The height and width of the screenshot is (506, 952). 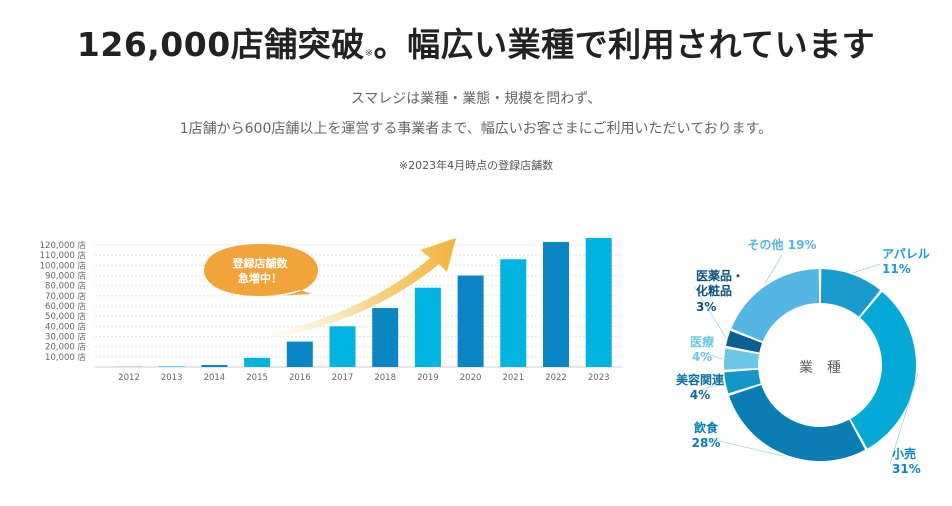 What do you see at coordinates (65, 326) in the screenshot?
I see `y-tick-label: 40,000 店` at bounding box center [65, 326].